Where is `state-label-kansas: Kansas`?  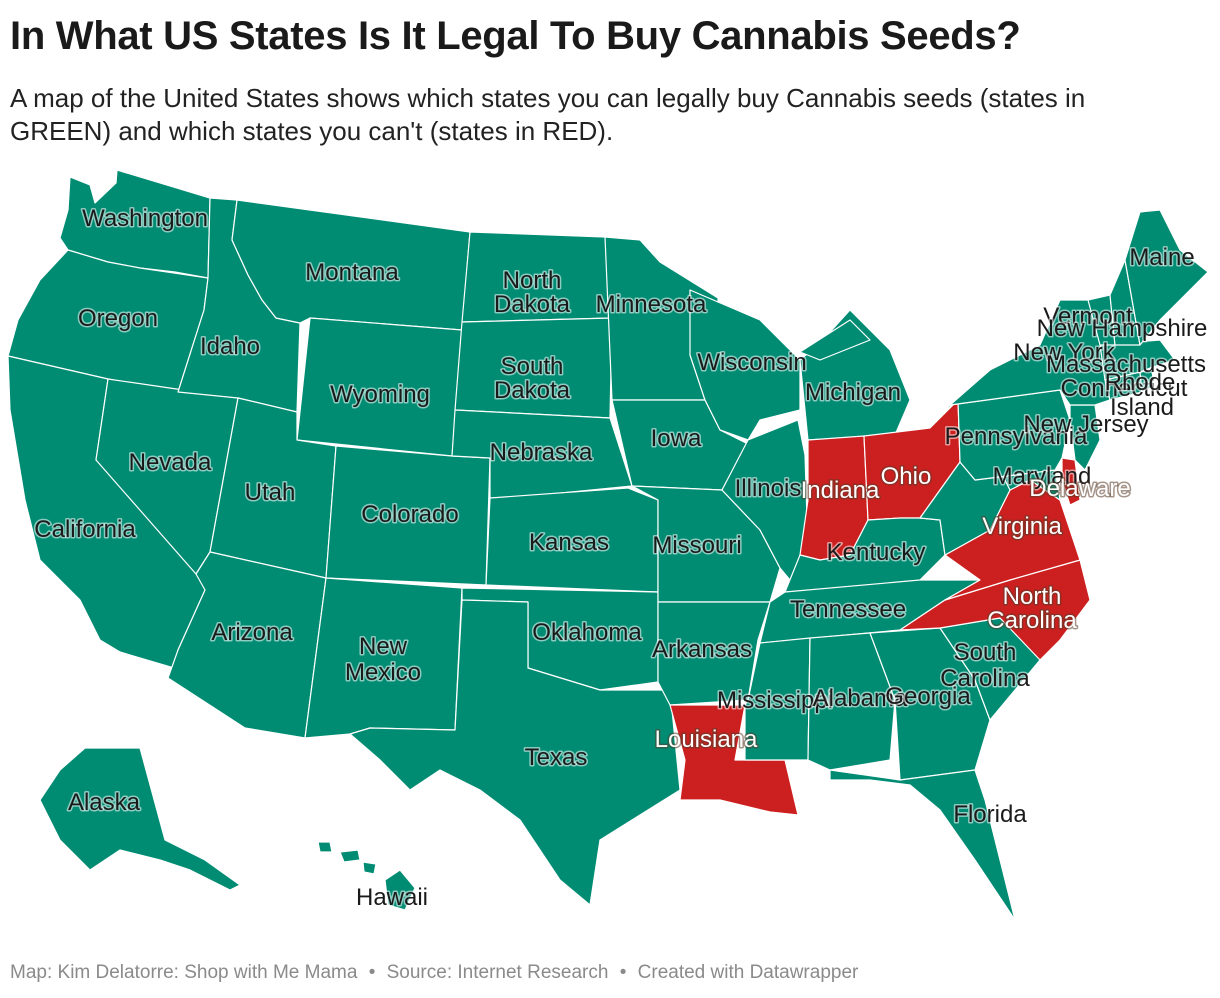
state-label-kansas: Kansas is located at coordinates (569, 542).